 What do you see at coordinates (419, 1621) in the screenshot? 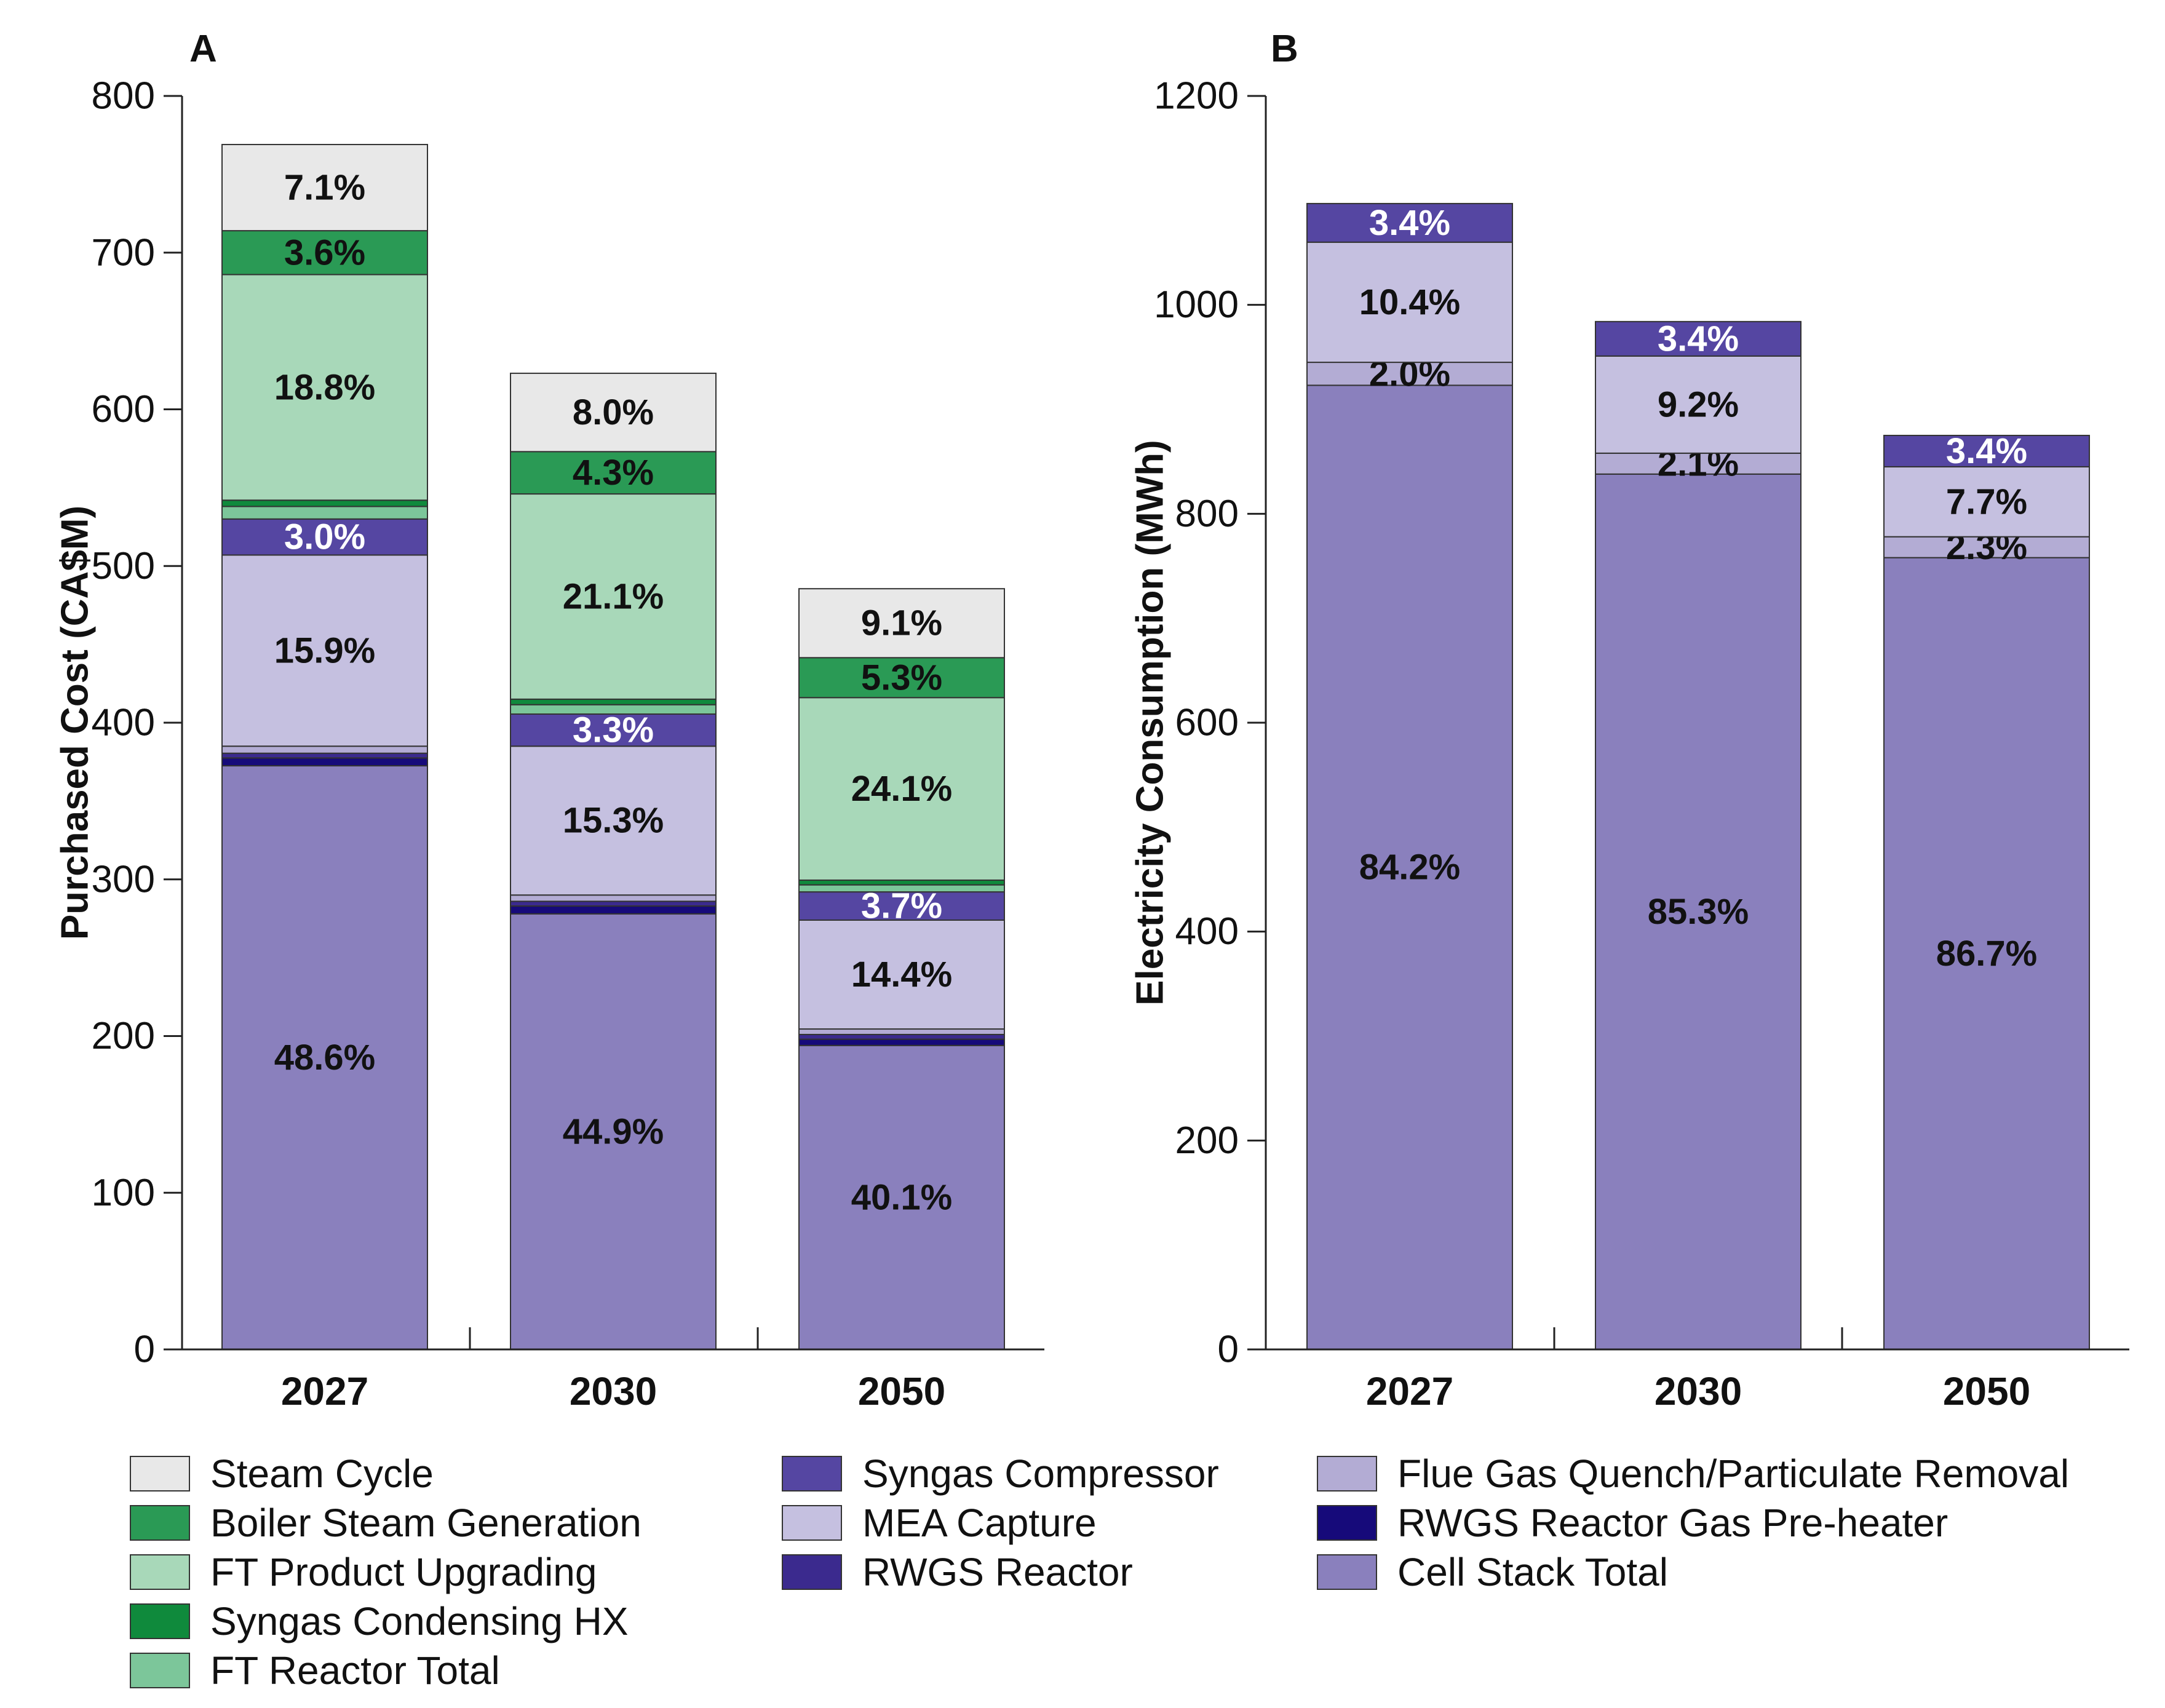
I see `legend-label-syngas_condensing_hx: Syngas Condensing HX` at bounding box center [419, 1621].